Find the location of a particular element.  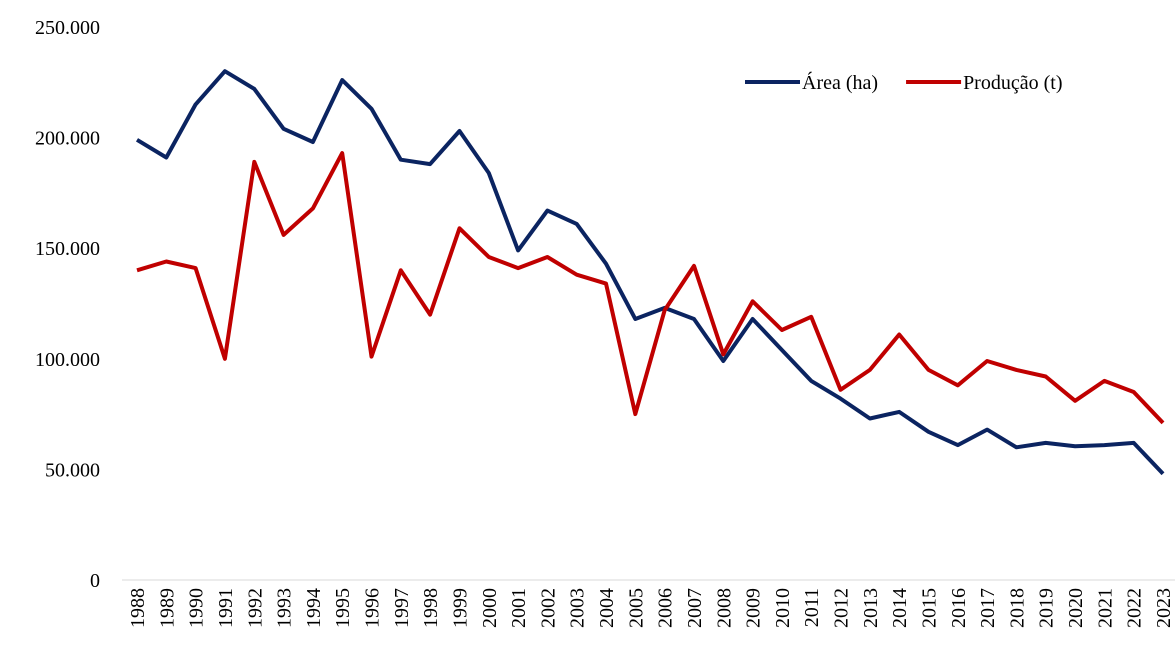

x-tick-label: 1999 is located at coordinates (460, 608).